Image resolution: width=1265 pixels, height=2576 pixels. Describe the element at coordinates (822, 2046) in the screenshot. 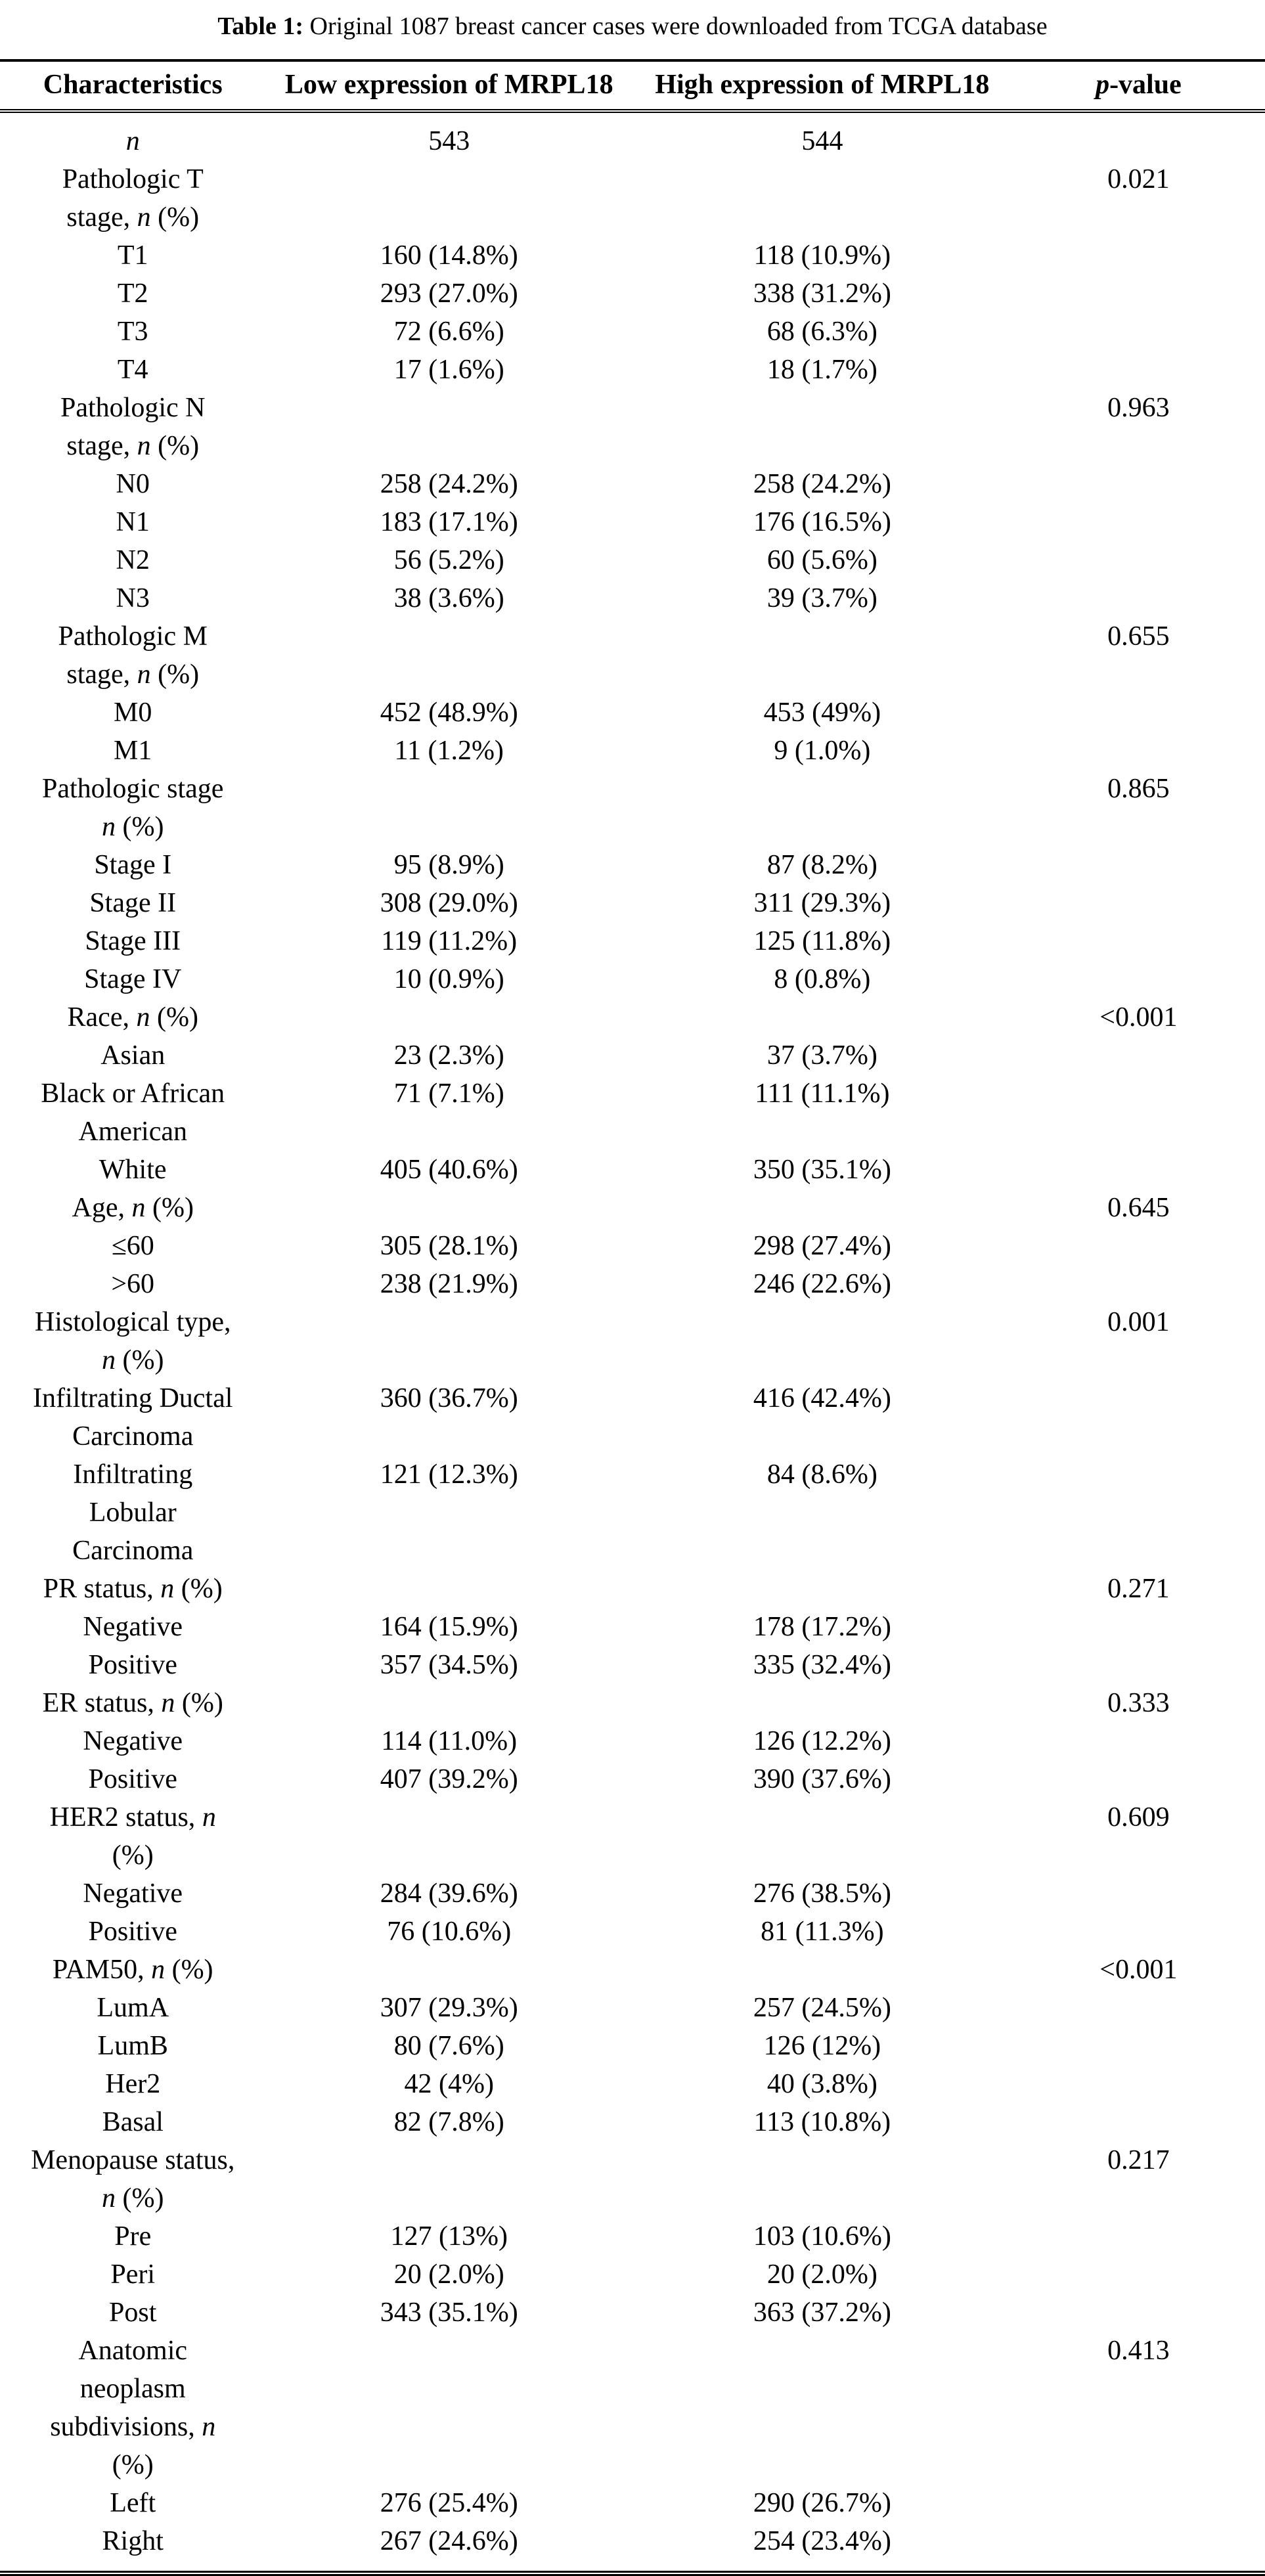

I see `high-expression-value: 126 (12%)` at that location.